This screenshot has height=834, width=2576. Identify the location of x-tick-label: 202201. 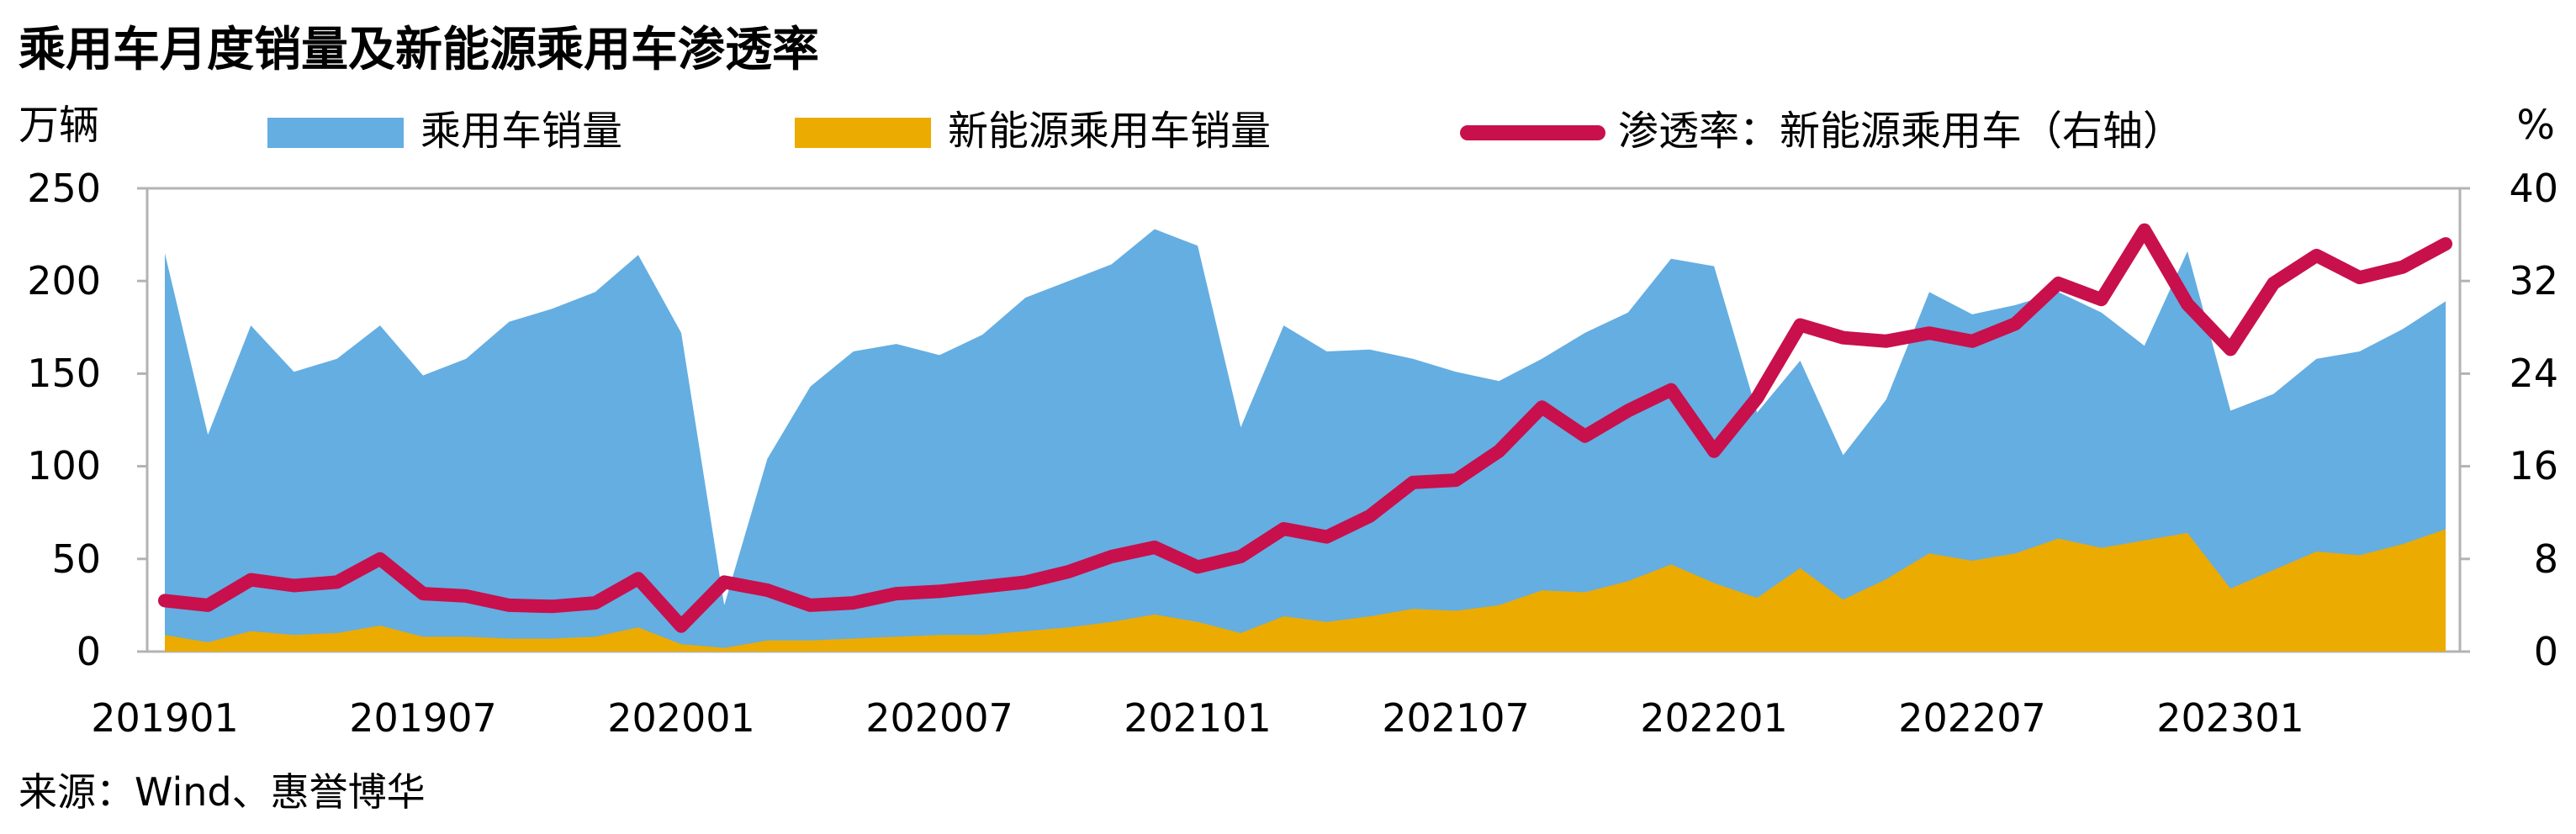
(1714, 718).